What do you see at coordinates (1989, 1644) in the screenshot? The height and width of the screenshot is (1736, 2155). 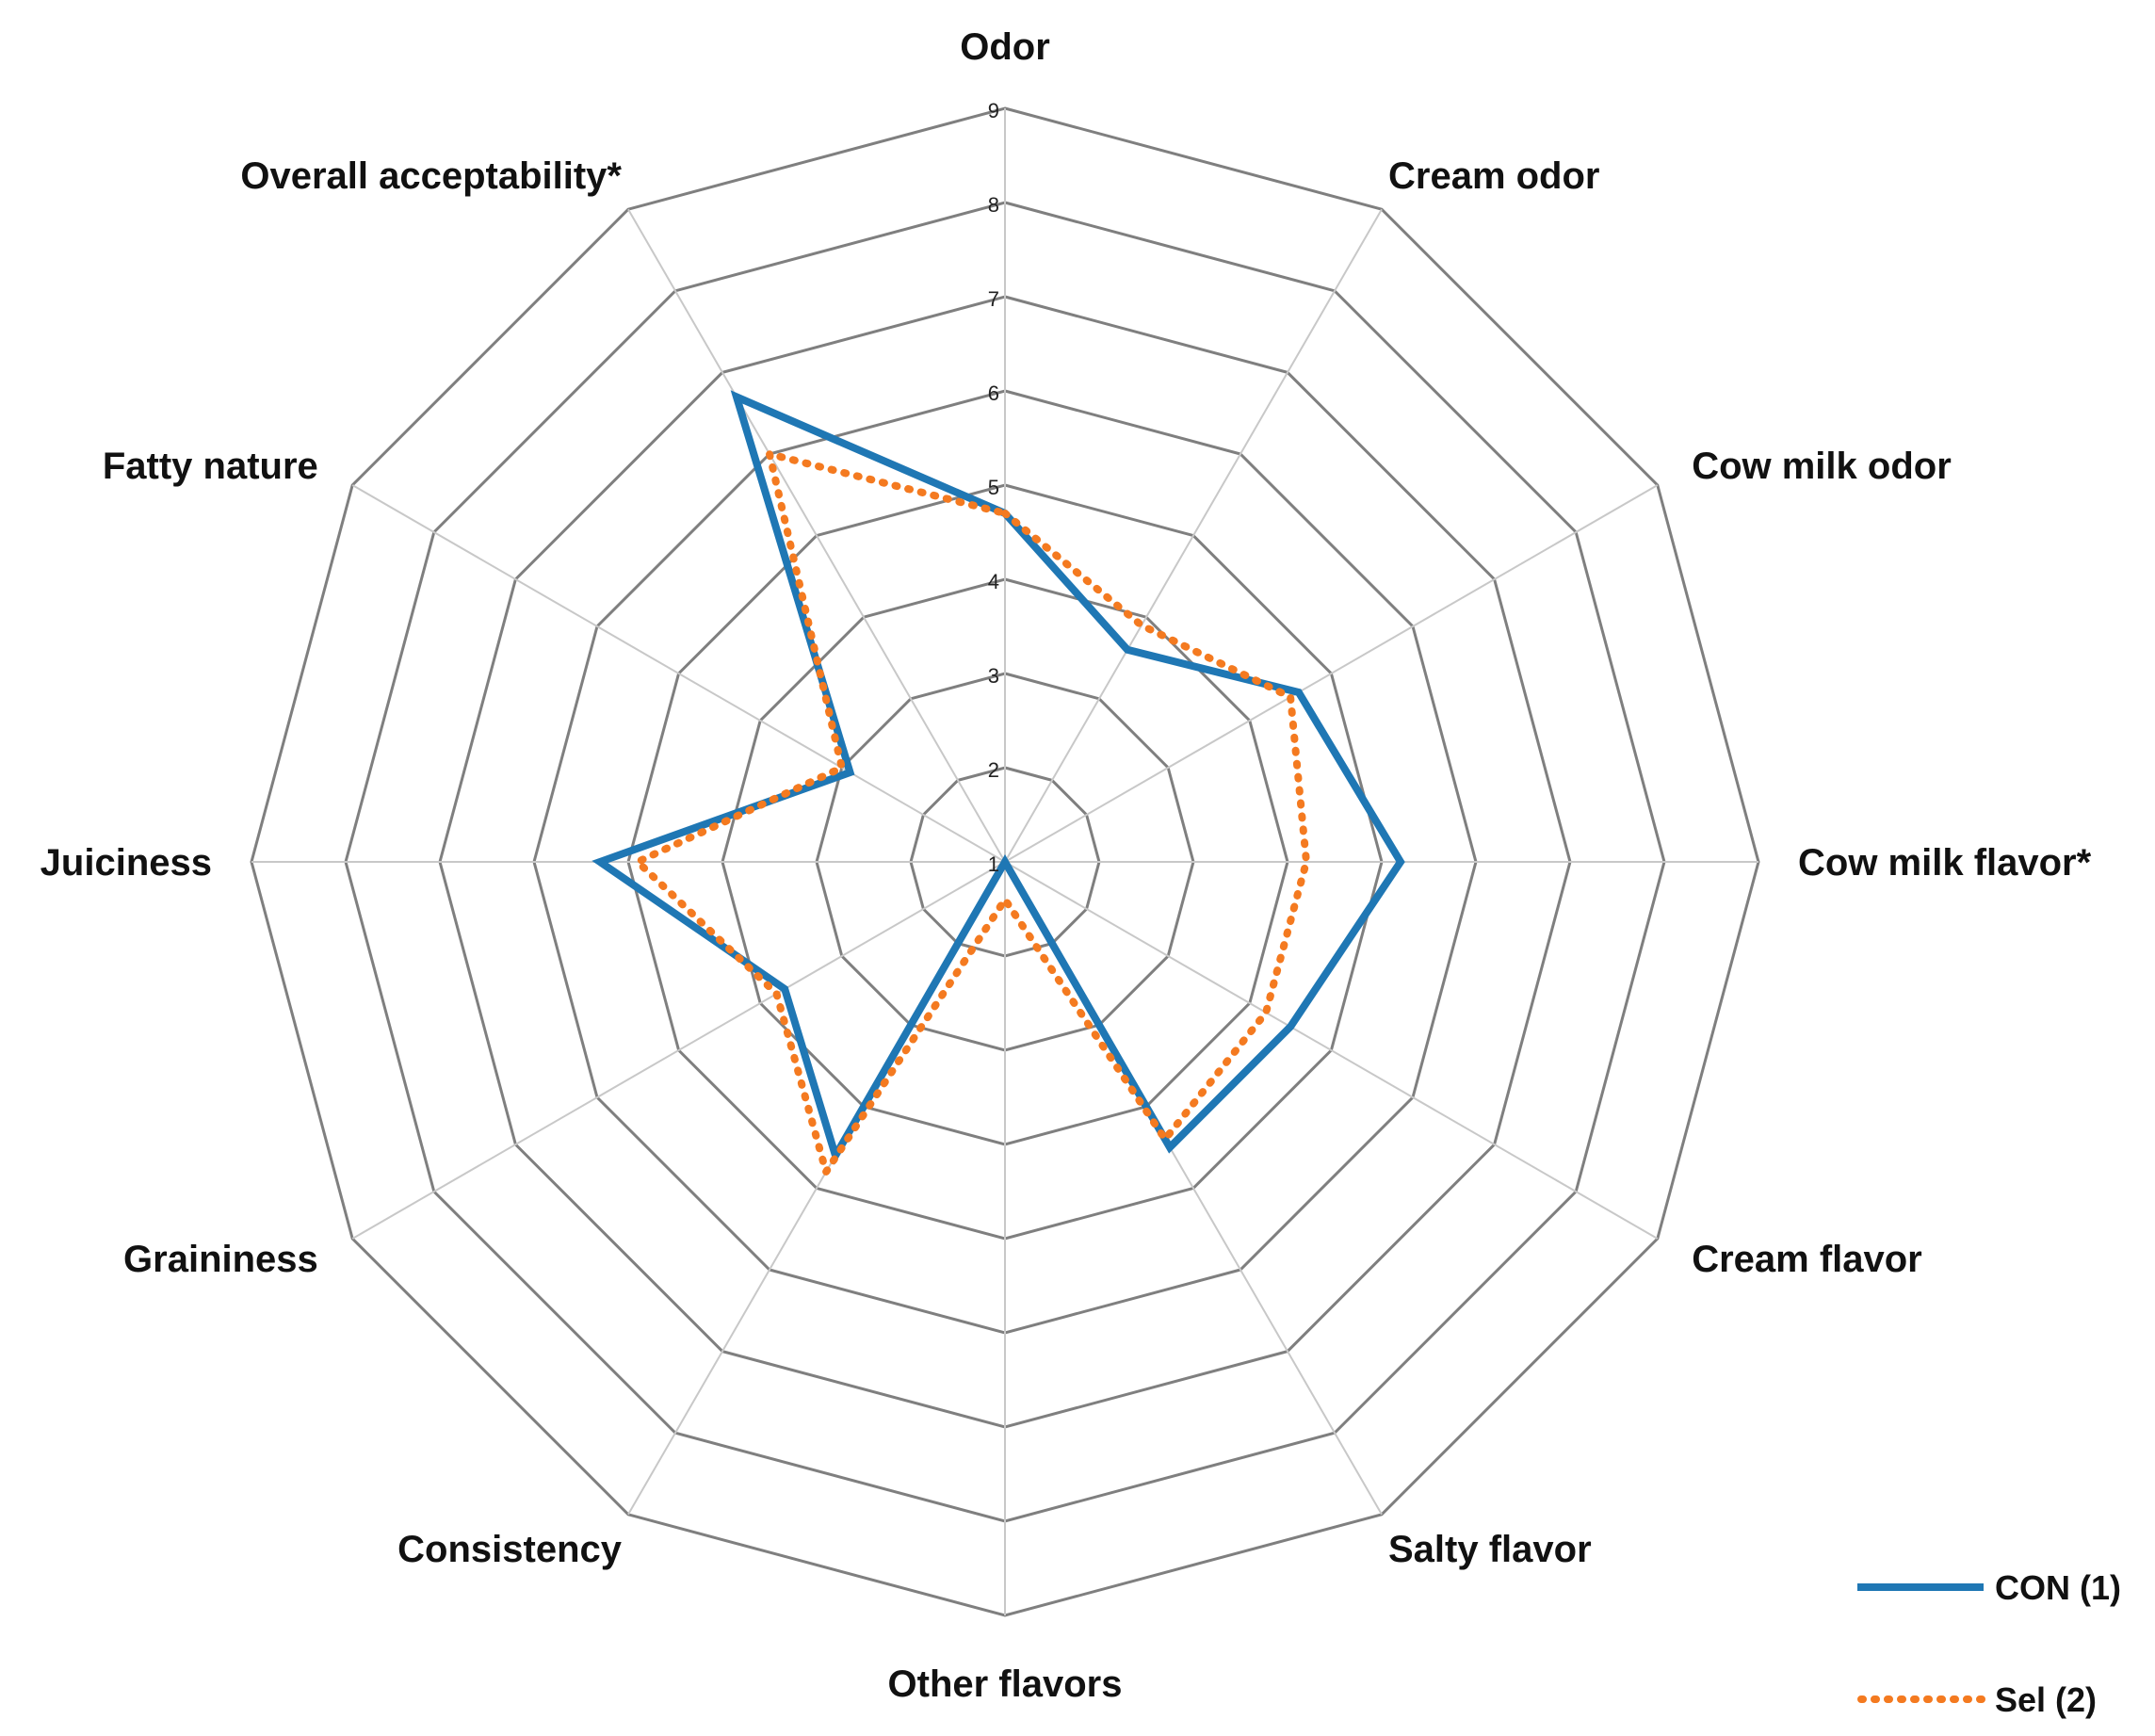 I see `legend: CON (1) Sel (2)` at bounding box center [1989, 1644].